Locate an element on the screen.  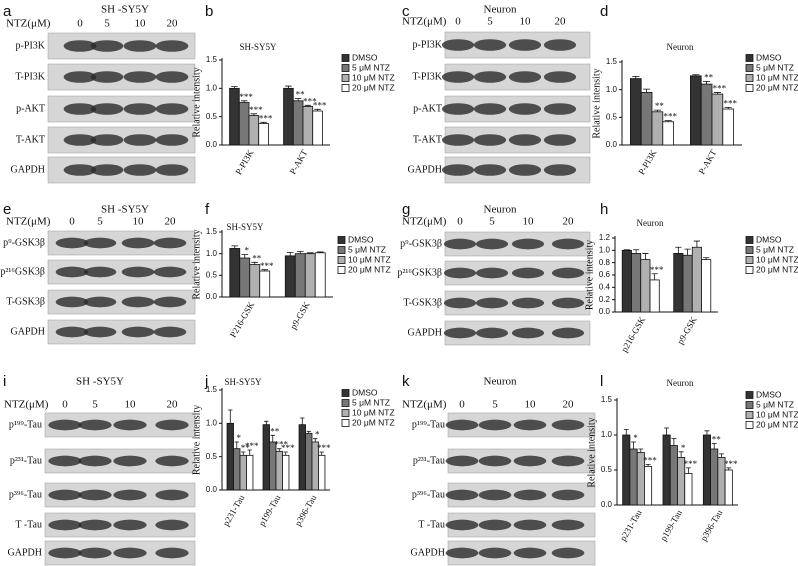
panel-letter: c is located at coordinates (406, 11).